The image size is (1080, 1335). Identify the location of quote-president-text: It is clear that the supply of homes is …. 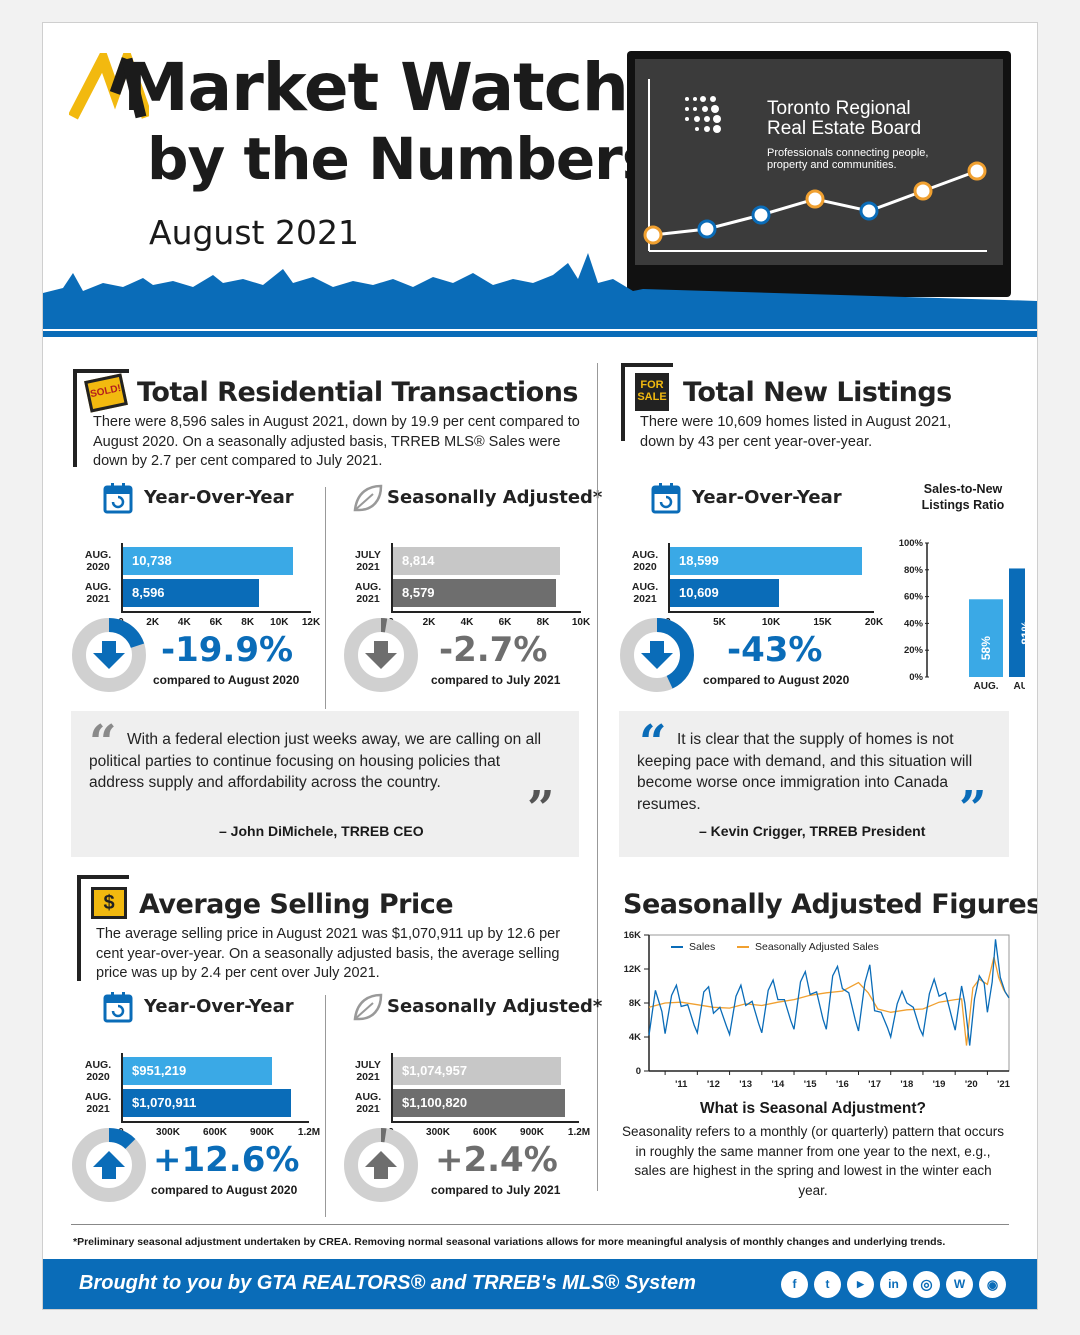
(805, 772).